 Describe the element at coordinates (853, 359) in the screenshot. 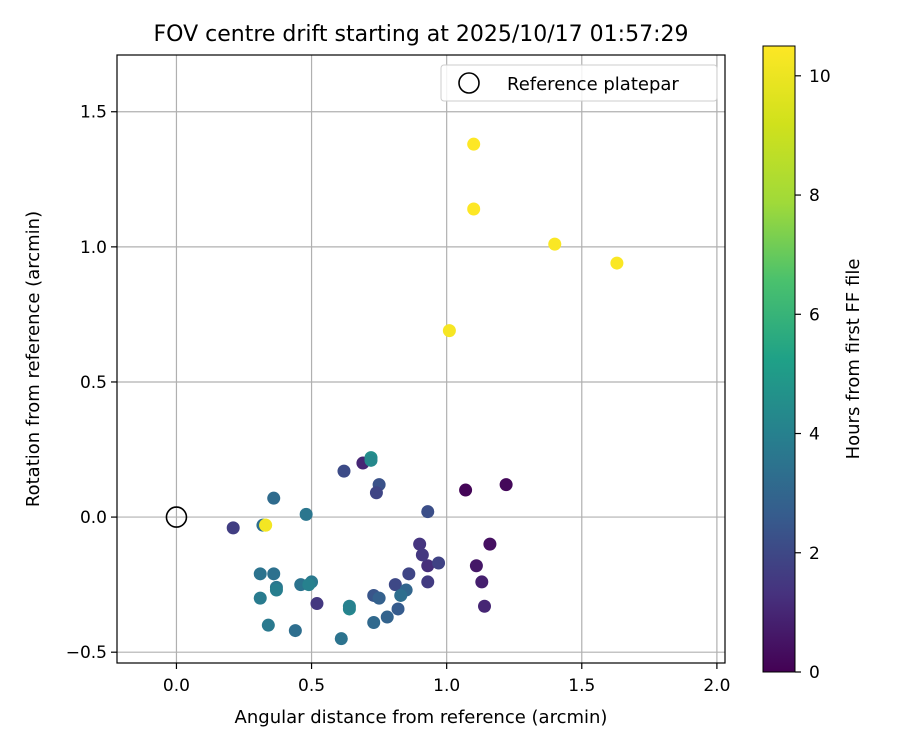

I see `colorbar-label: Hours from first FF file` at that location.